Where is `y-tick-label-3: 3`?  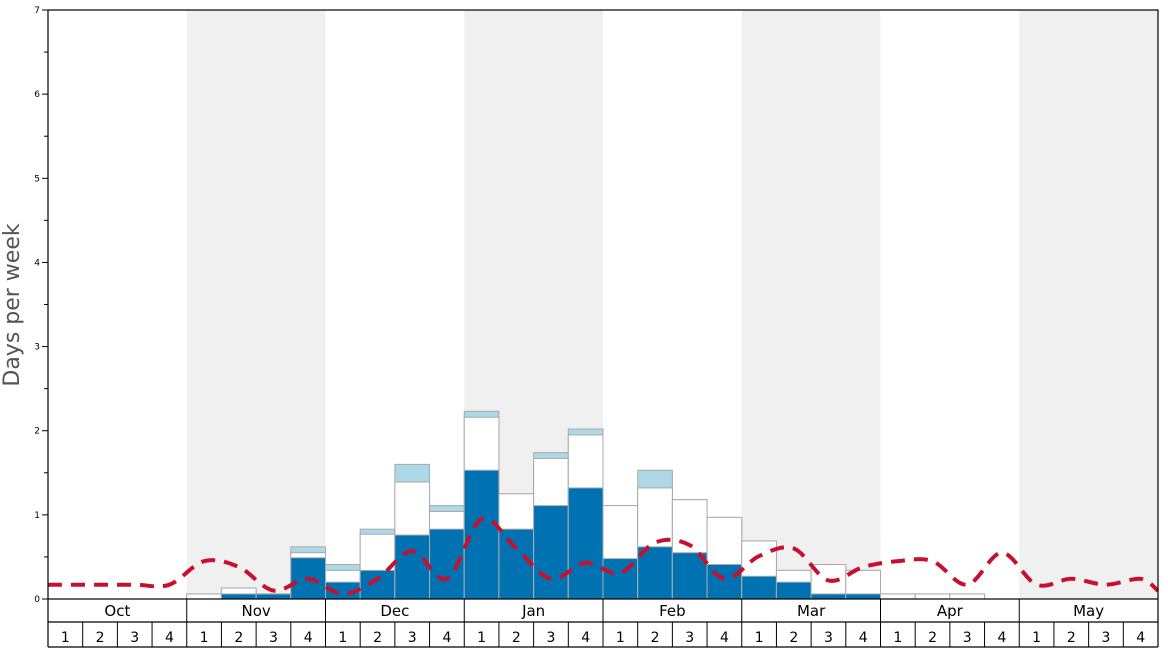 y-tick-label-3: 3 is located at coordinates (37, 348).